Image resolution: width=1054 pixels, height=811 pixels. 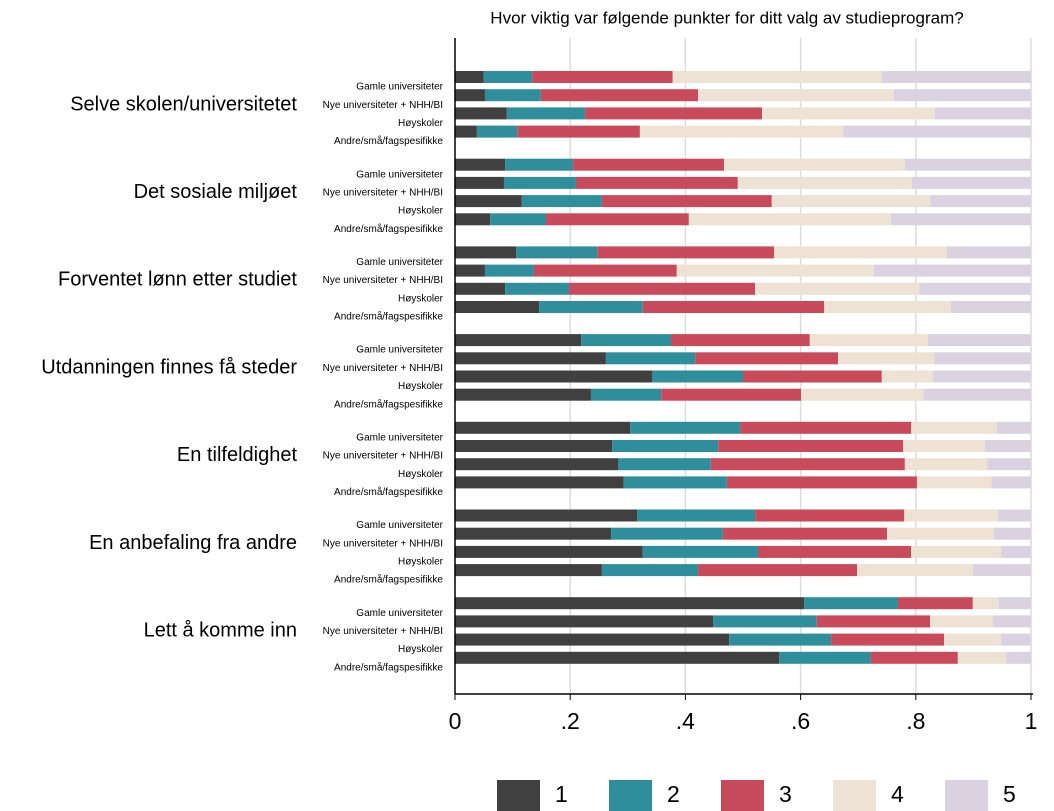 What do you see at coordinates (673, 794) in the screenshot?
I see `legend-label: 2` at bounding box center [673, 794].